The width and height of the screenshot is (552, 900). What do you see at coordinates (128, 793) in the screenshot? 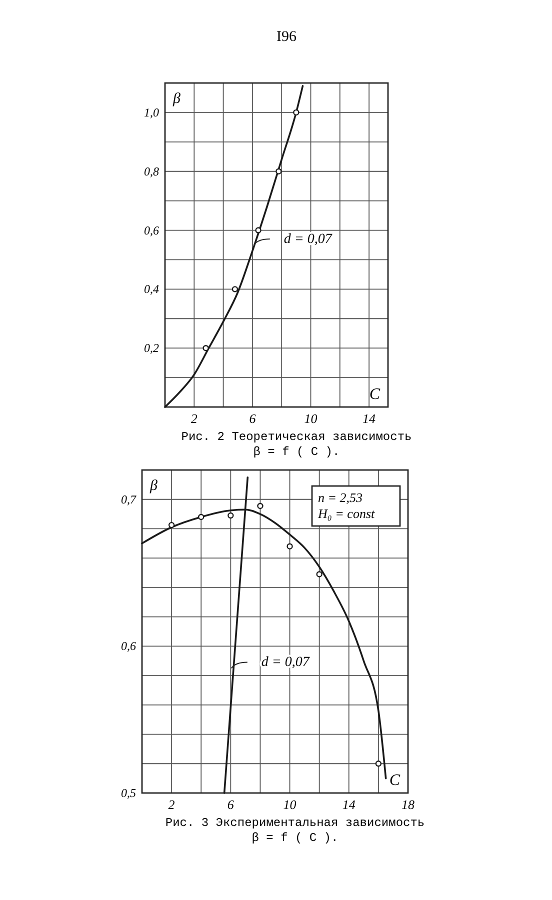
I see `y-tick-label: 0,5` at bounding box center [128, 793].